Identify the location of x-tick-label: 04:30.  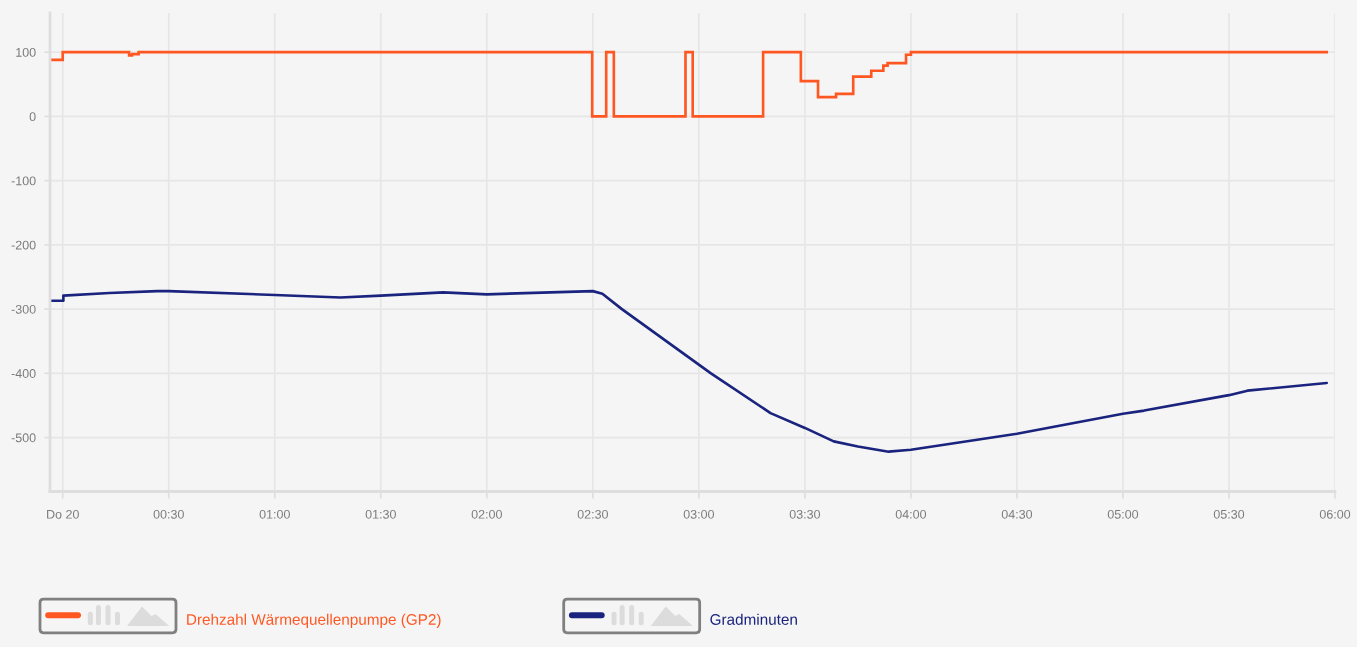
(1017, 514).